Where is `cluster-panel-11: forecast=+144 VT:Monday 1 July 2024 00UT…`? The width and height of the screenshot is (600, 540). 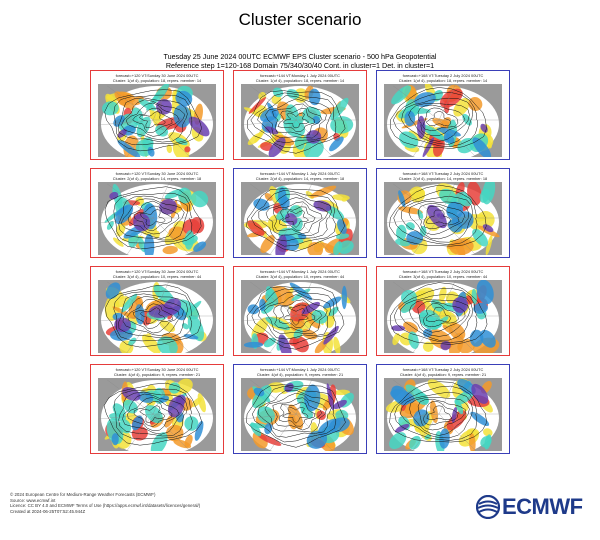
cluster-panel-11: forecast=+144 VT:Monday 1 July 2024 00UT… is located at coordinates (300, 409).